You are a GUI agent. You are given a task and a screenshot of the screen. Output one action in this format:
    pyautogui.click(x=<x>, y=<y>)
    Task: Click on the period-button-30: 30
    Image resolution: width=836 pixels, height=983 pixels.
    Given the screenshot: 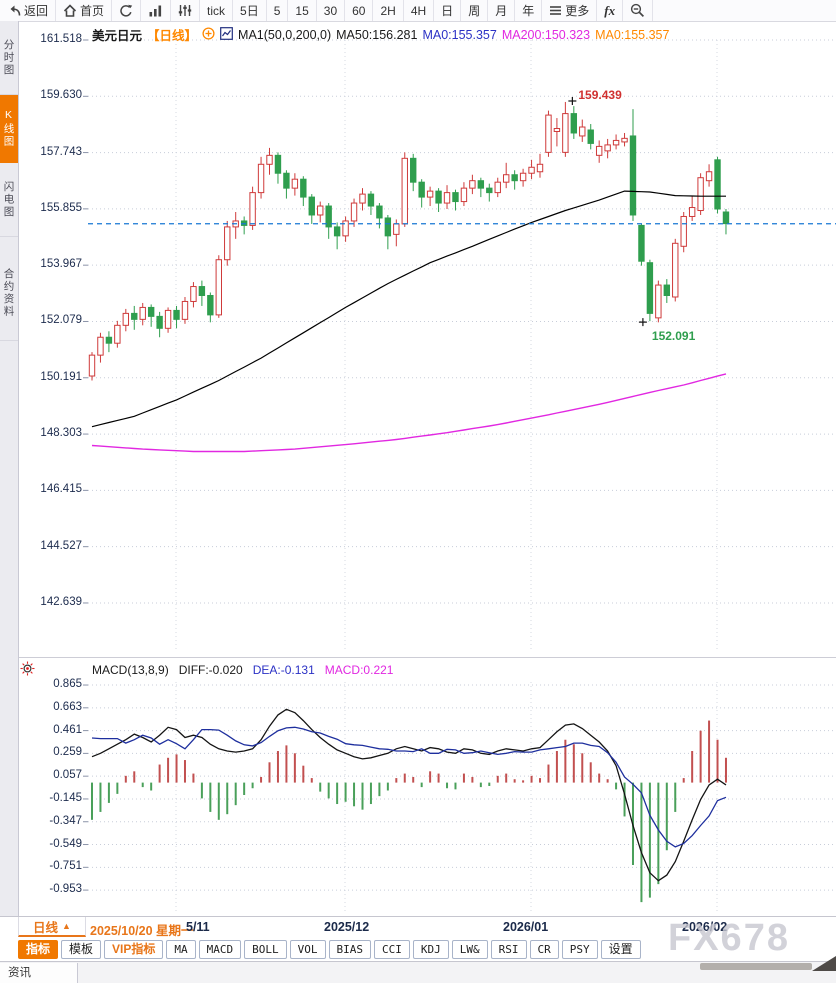 What is the action you would take?
    pyautogui.click(x=331, y=10)
    